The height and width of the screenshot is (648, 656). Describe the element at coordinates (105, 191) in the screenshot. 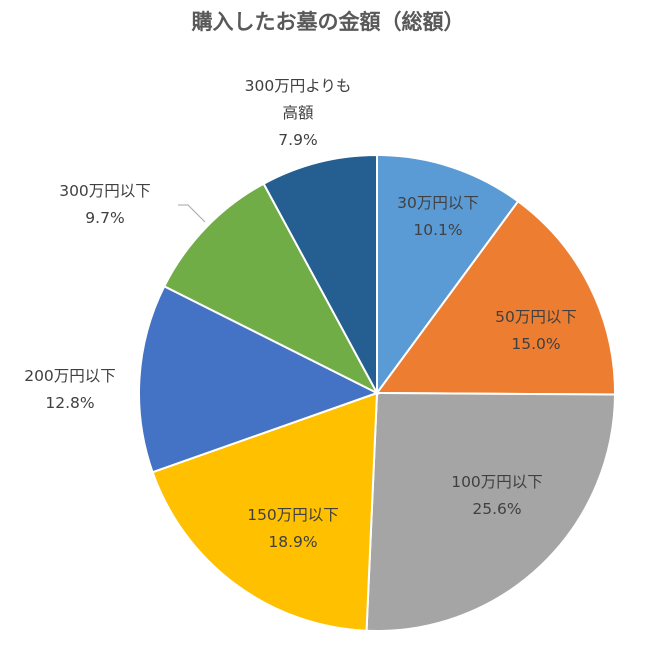

I see `slice-label: 300万円以下` at that location.